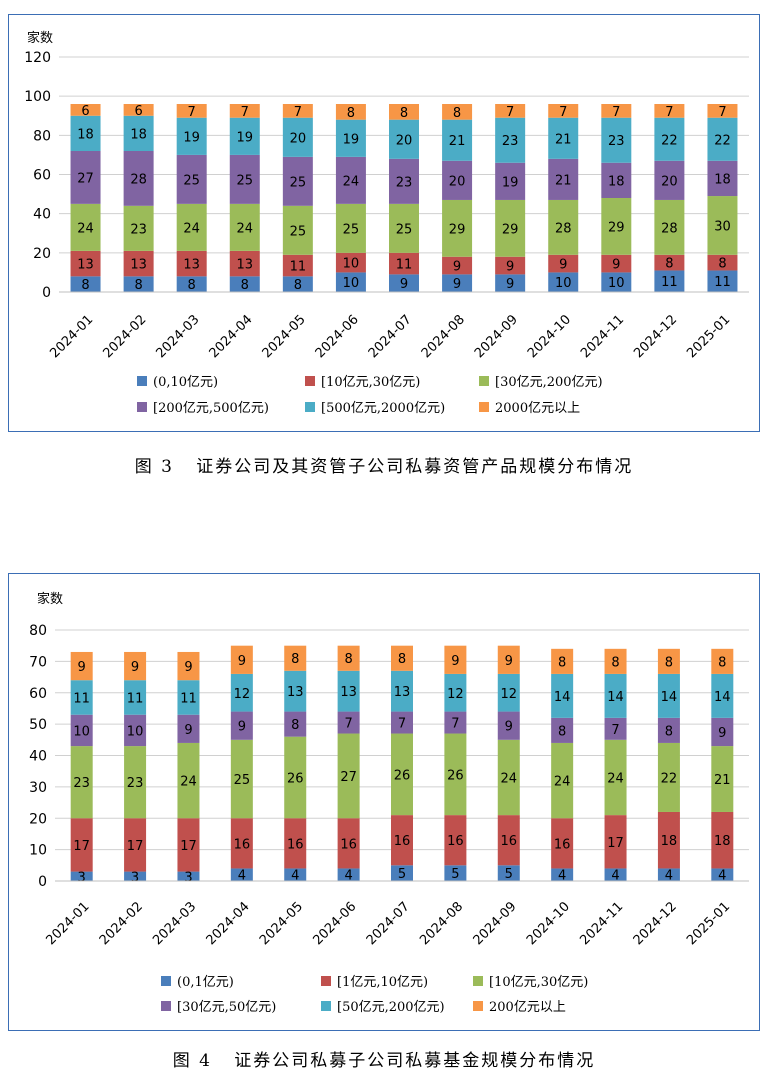 This screenshot has width=768, height=1077. I want to click on data-label: 22, so click(669, 778).